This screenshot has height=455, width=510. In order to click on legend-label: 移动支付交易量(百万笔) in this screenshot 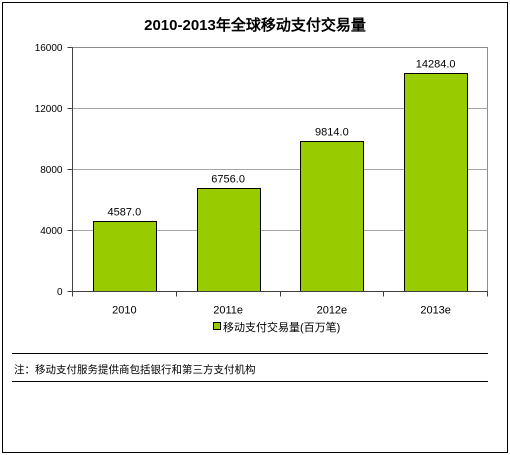, I will do `click(281, 327)`.